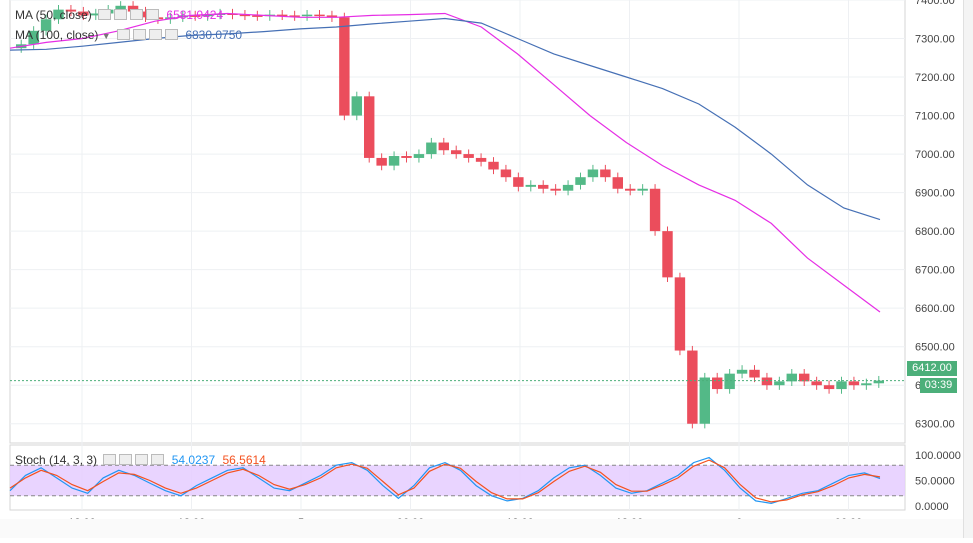  I want to click on last-price-tag: 6412.00, so click(932, 368).